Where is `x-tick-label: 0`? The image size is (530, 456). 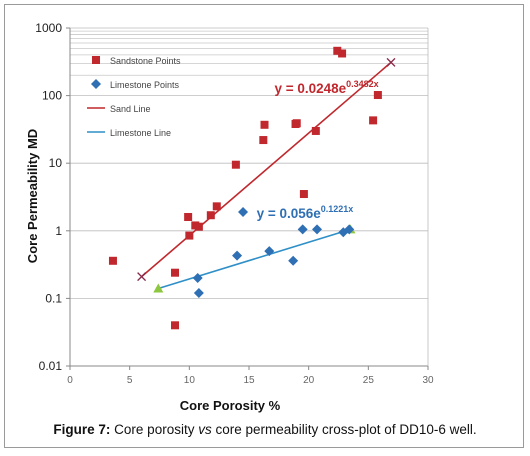 x-tick-label: 0 is located at coordinates (70, 380).